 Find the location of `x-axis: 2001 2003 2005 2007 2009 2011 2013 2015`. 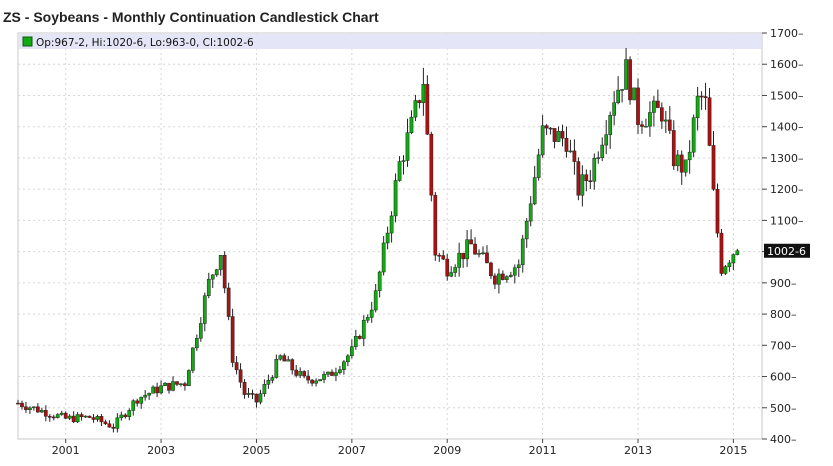

x-axis: 2001 2003 2005 2007 2009 2011 2013 2015 is located at coordinates (399, 448).